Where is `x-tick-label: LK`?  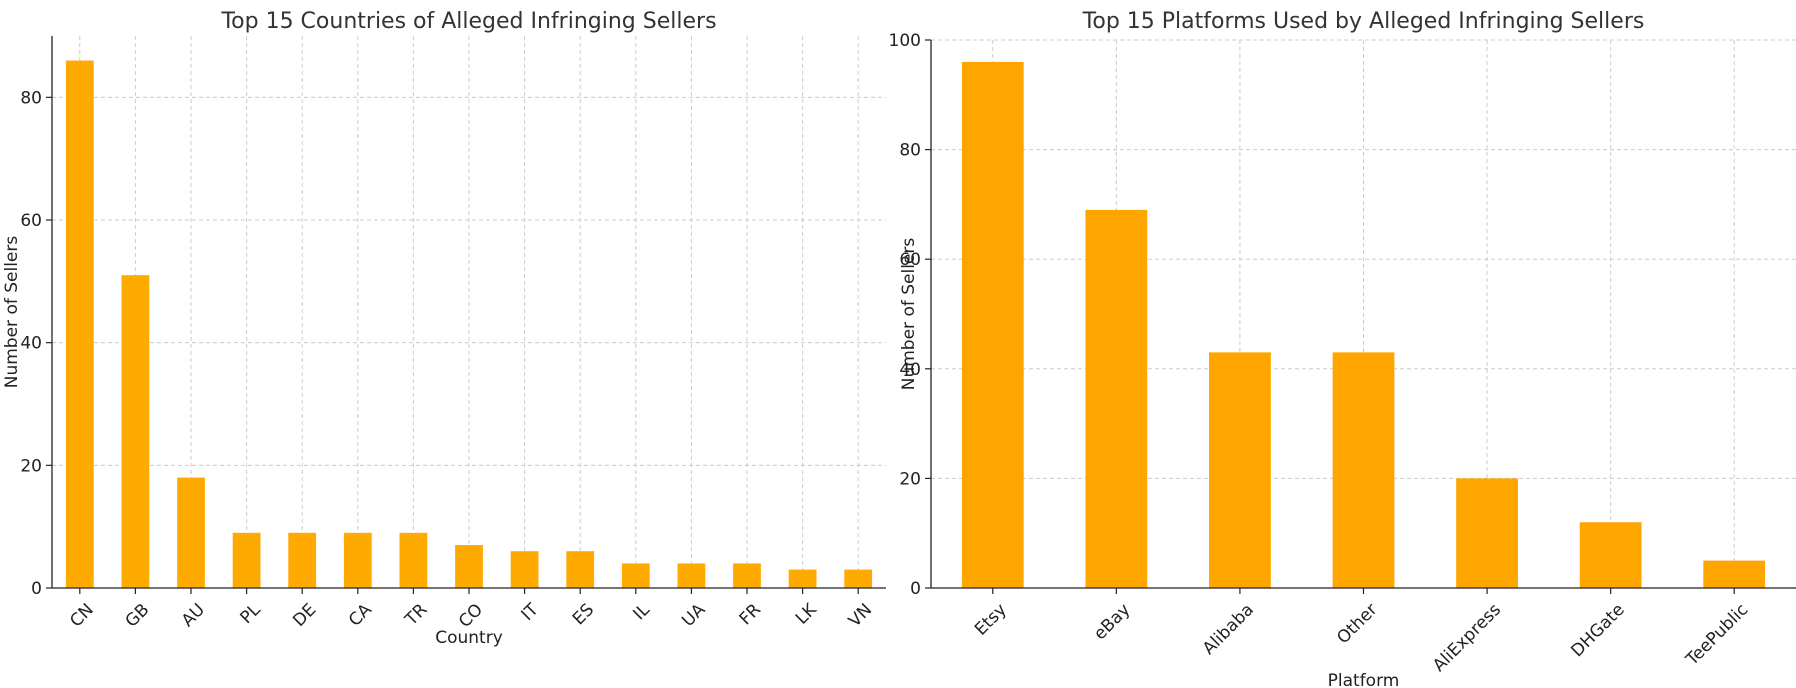
x-tick-label: LK is located at coordinates (806, 613).